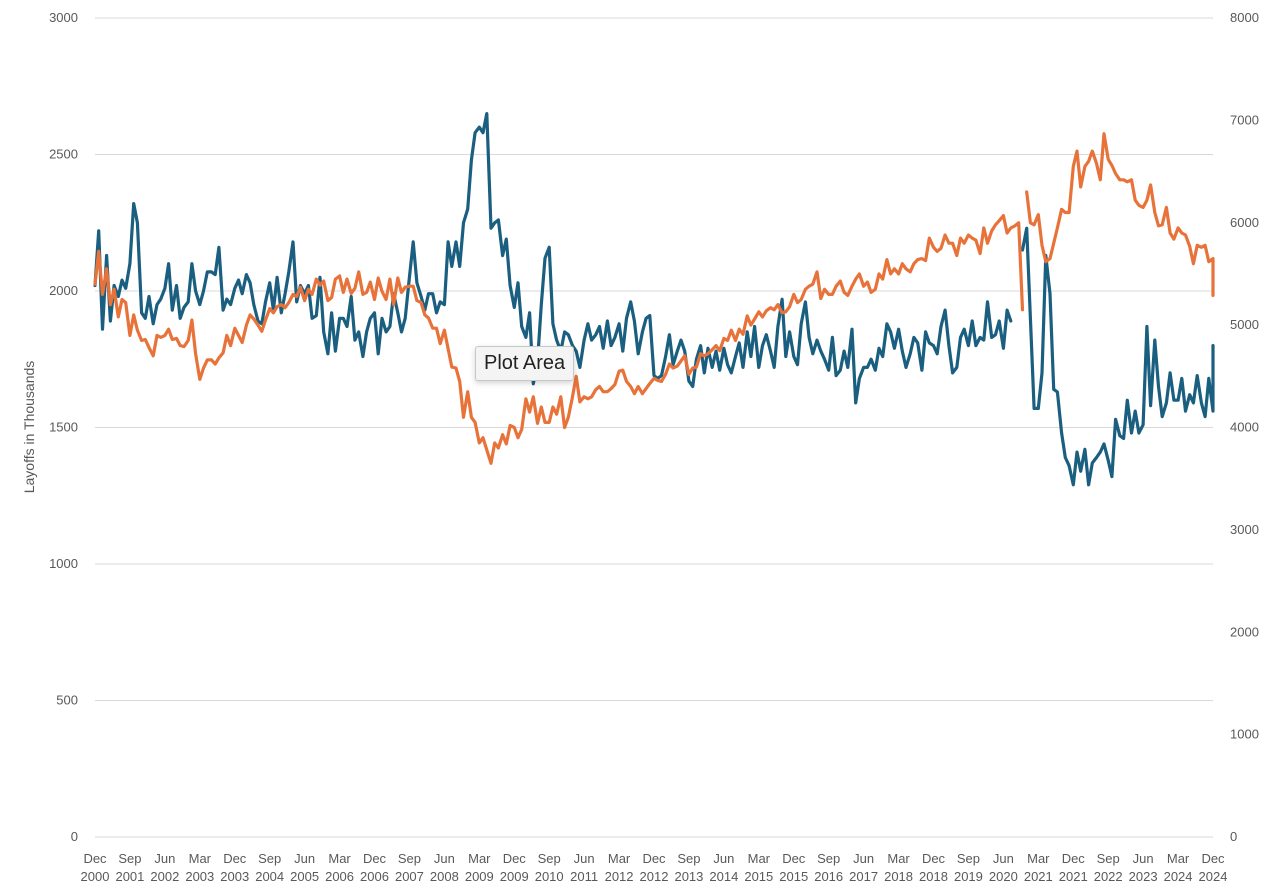  I want to click on x-tick-year: 2017, so click(863, 876).